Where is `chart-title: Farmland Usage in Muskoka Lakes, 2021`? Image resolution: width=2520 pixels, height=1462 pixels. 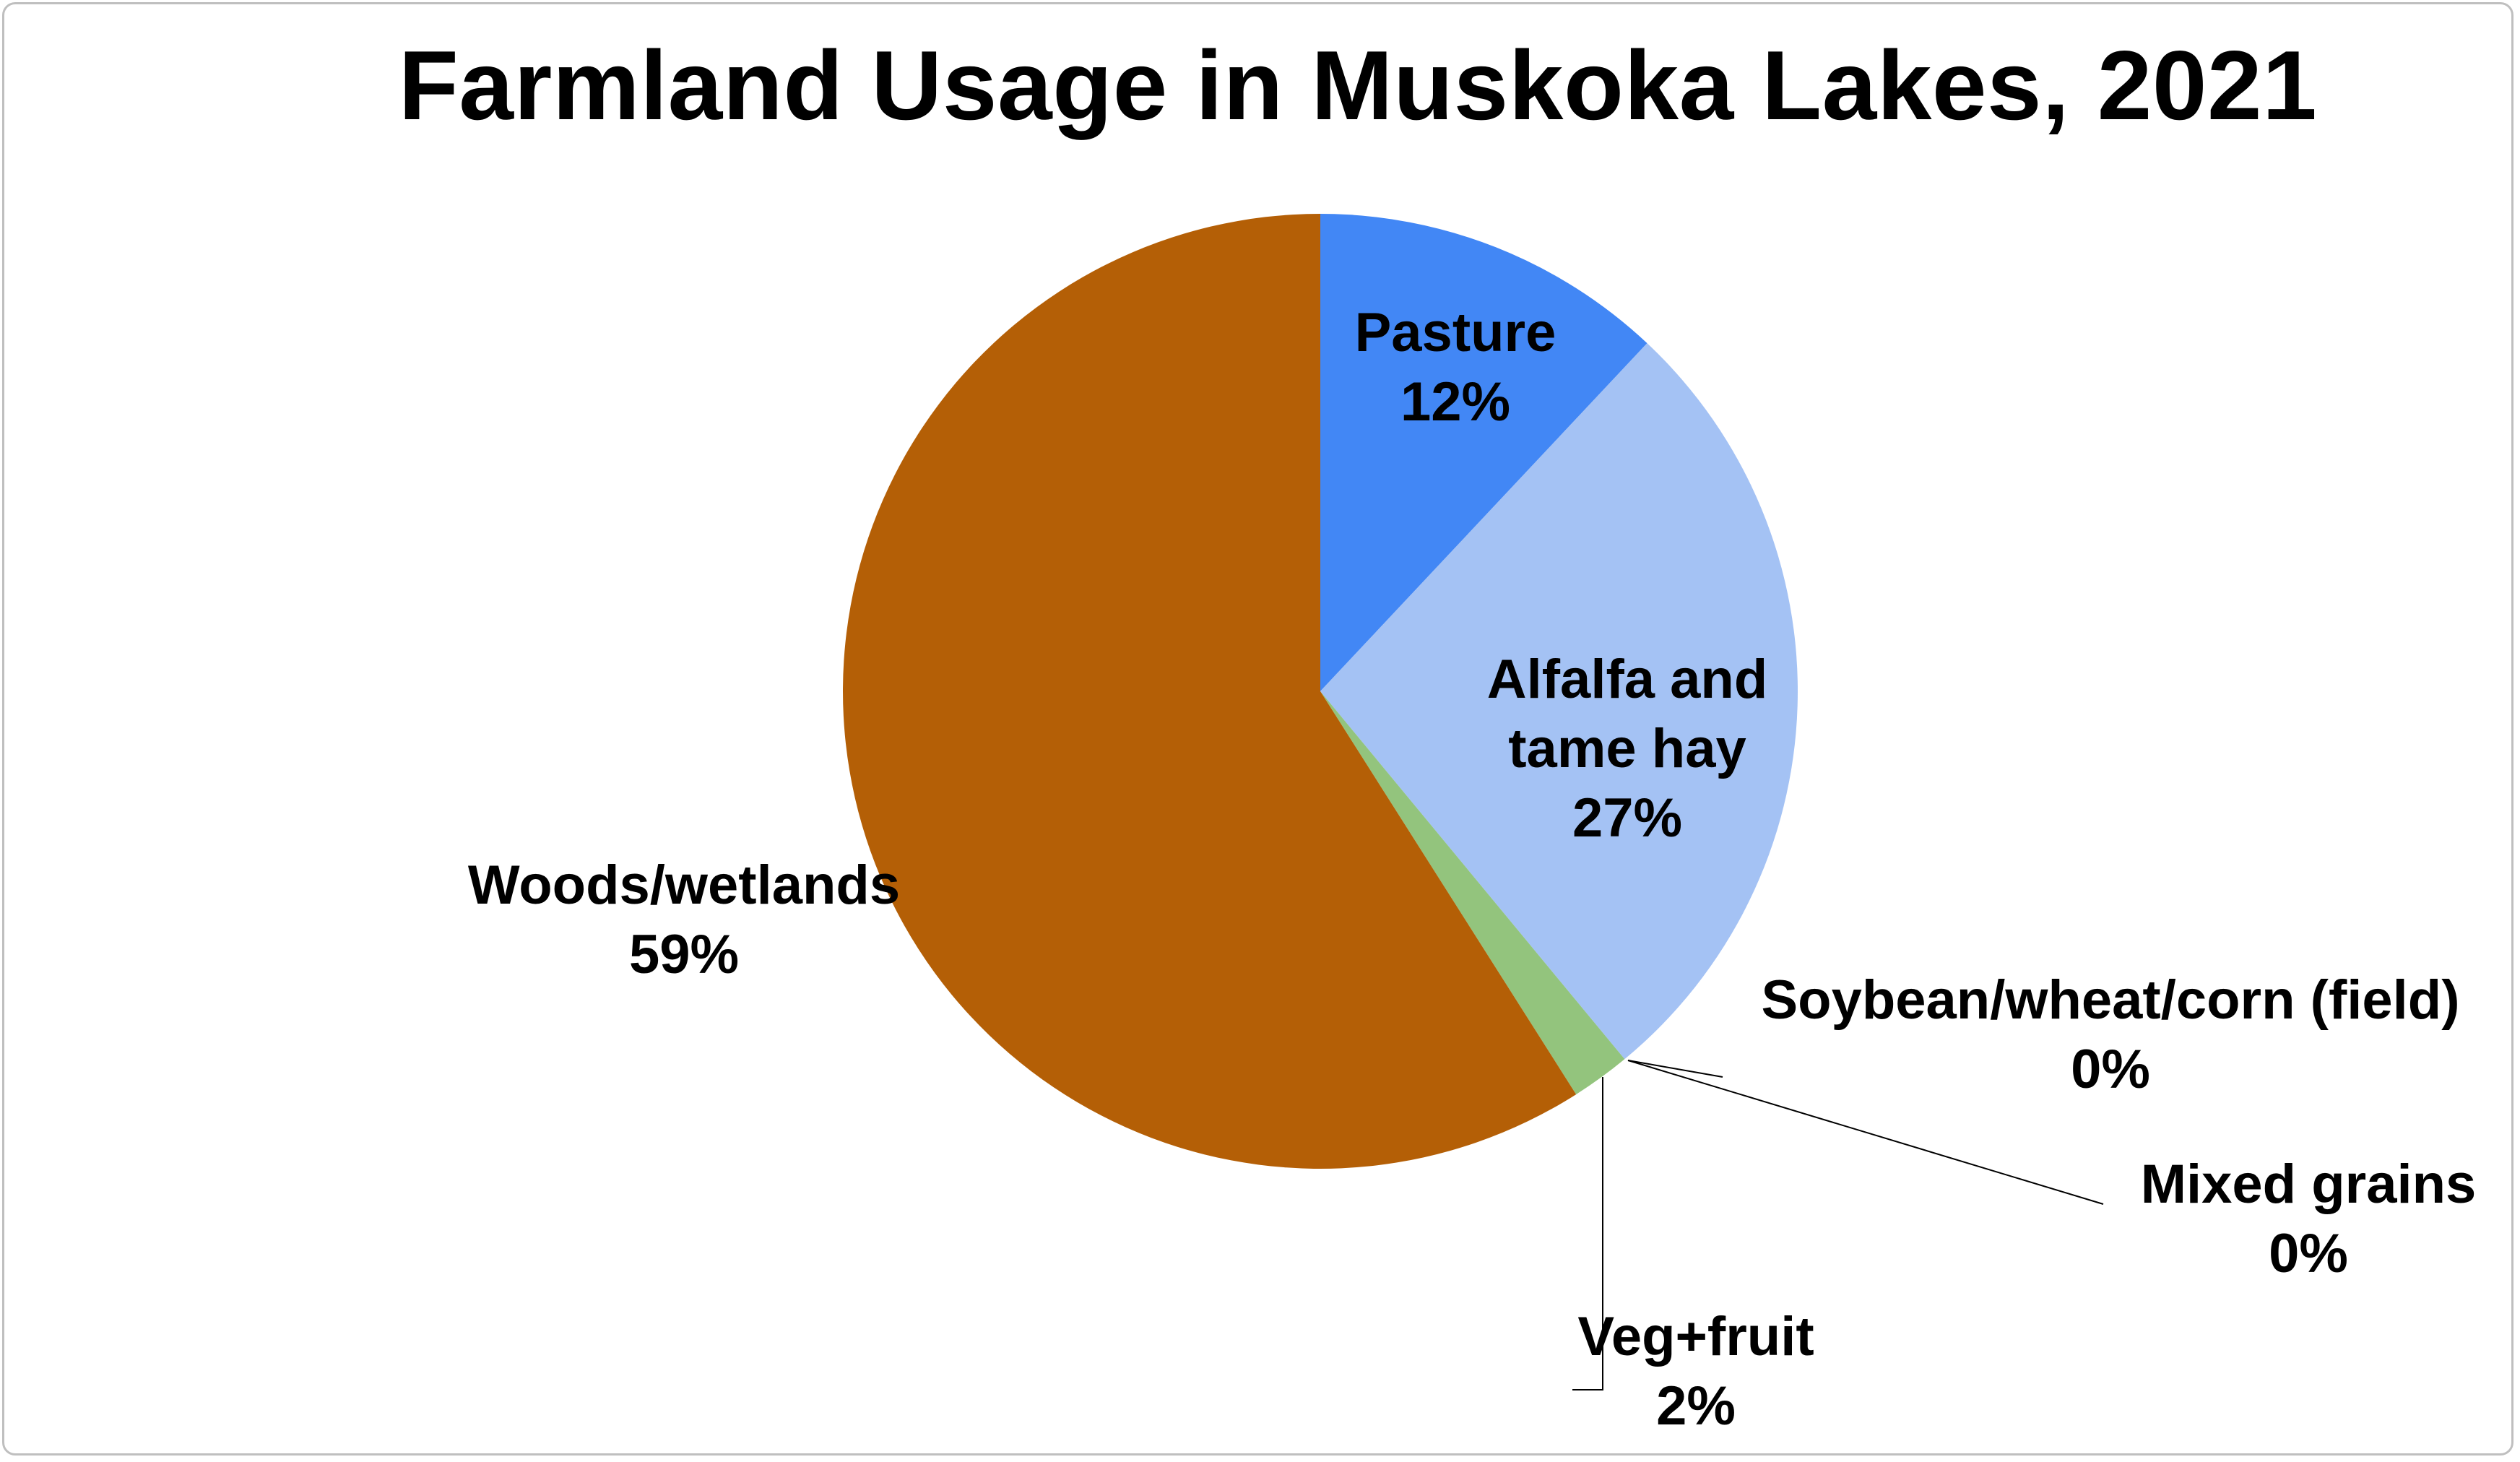 chart-title: Farmland Usage in Muskoka Lakes, 2021 is located at coordinates (1358, 85).